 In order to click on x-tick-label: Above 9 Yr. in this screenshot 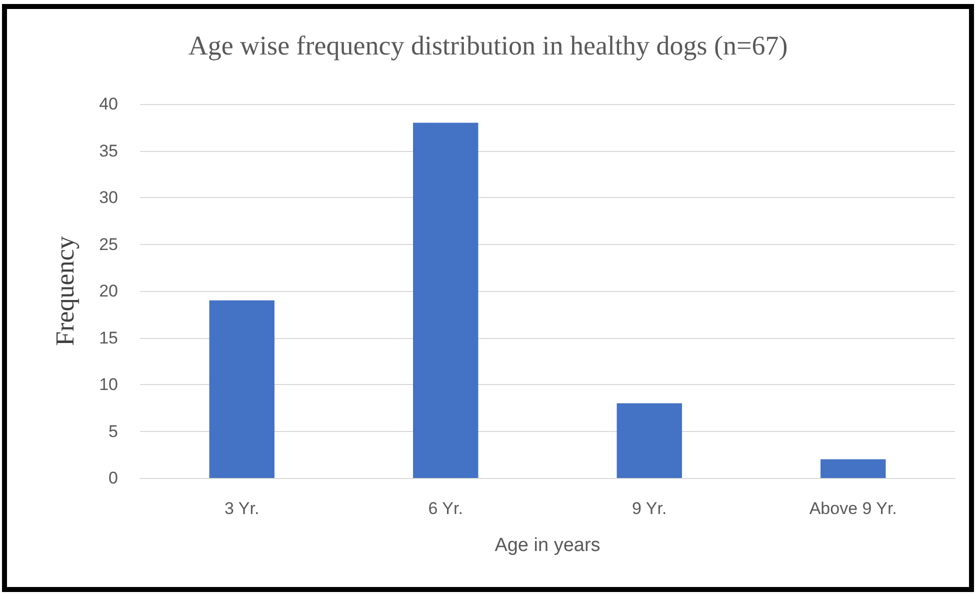, I will do `click(853, 508)`.